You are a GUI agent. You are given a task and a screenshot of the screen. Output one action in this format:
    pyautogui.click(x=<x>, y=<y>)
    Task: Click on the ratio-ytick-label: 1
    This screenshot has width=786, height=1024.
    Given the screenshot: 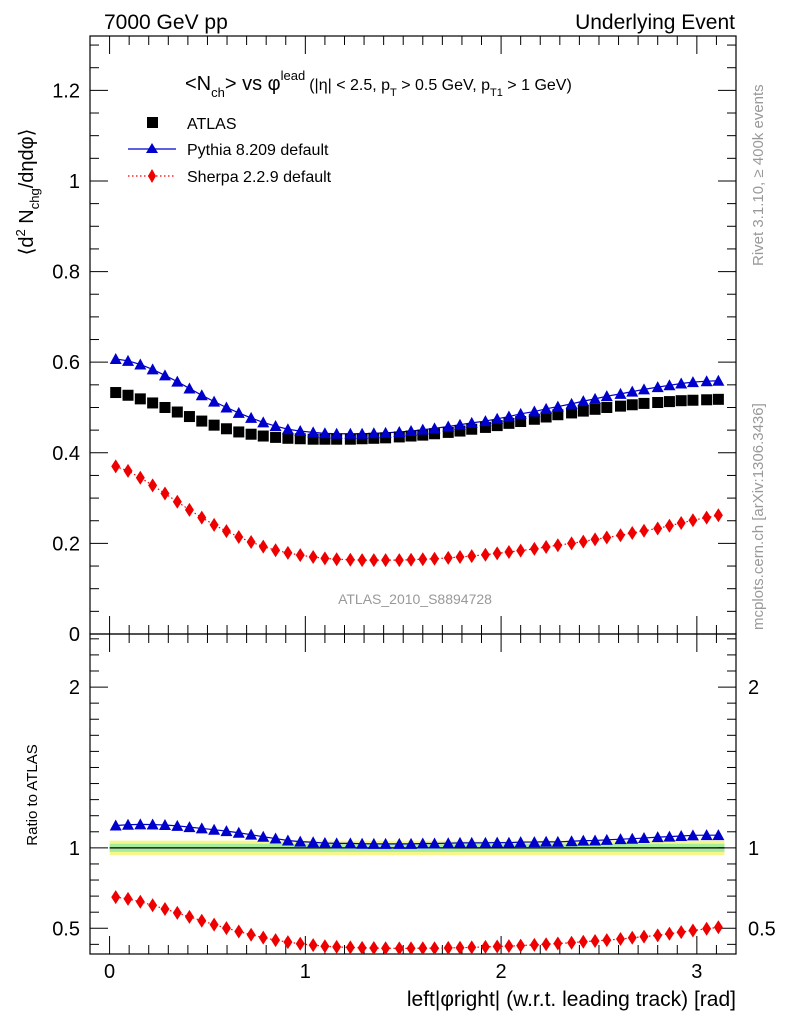 What is the action you would take?
    pyautogui.click(x=74, y=849)
    